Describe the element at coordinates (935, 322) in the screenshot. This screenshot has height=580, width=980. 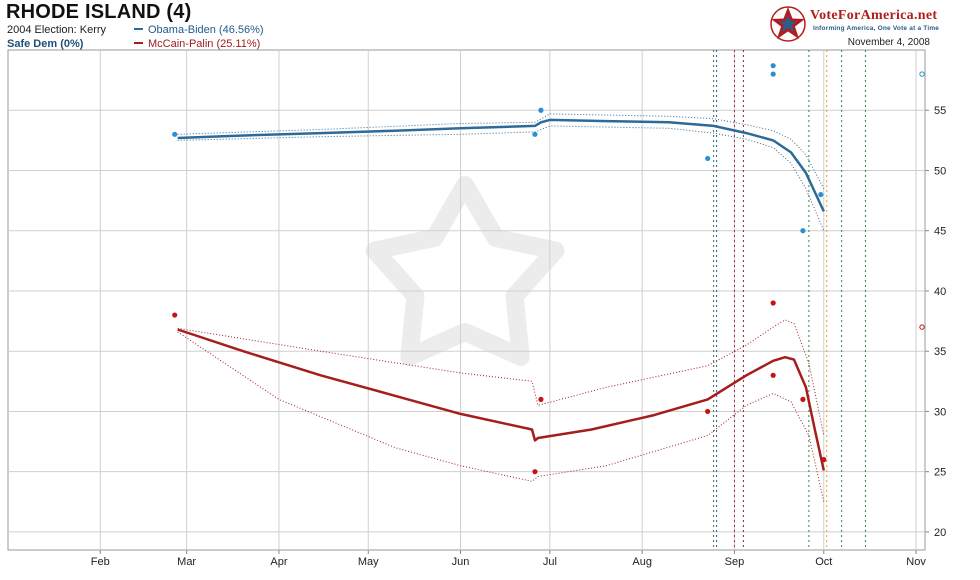
I see `y-axis: 20 25 30 35 40 45 50 55` at that location.